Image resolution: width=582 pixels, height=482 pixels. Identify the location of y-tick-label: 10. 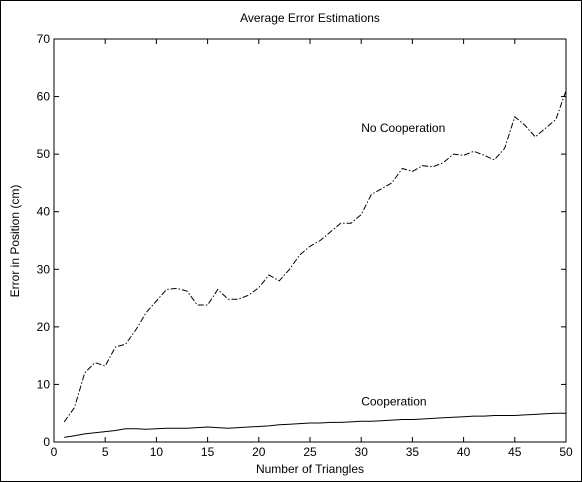
(44, 384).